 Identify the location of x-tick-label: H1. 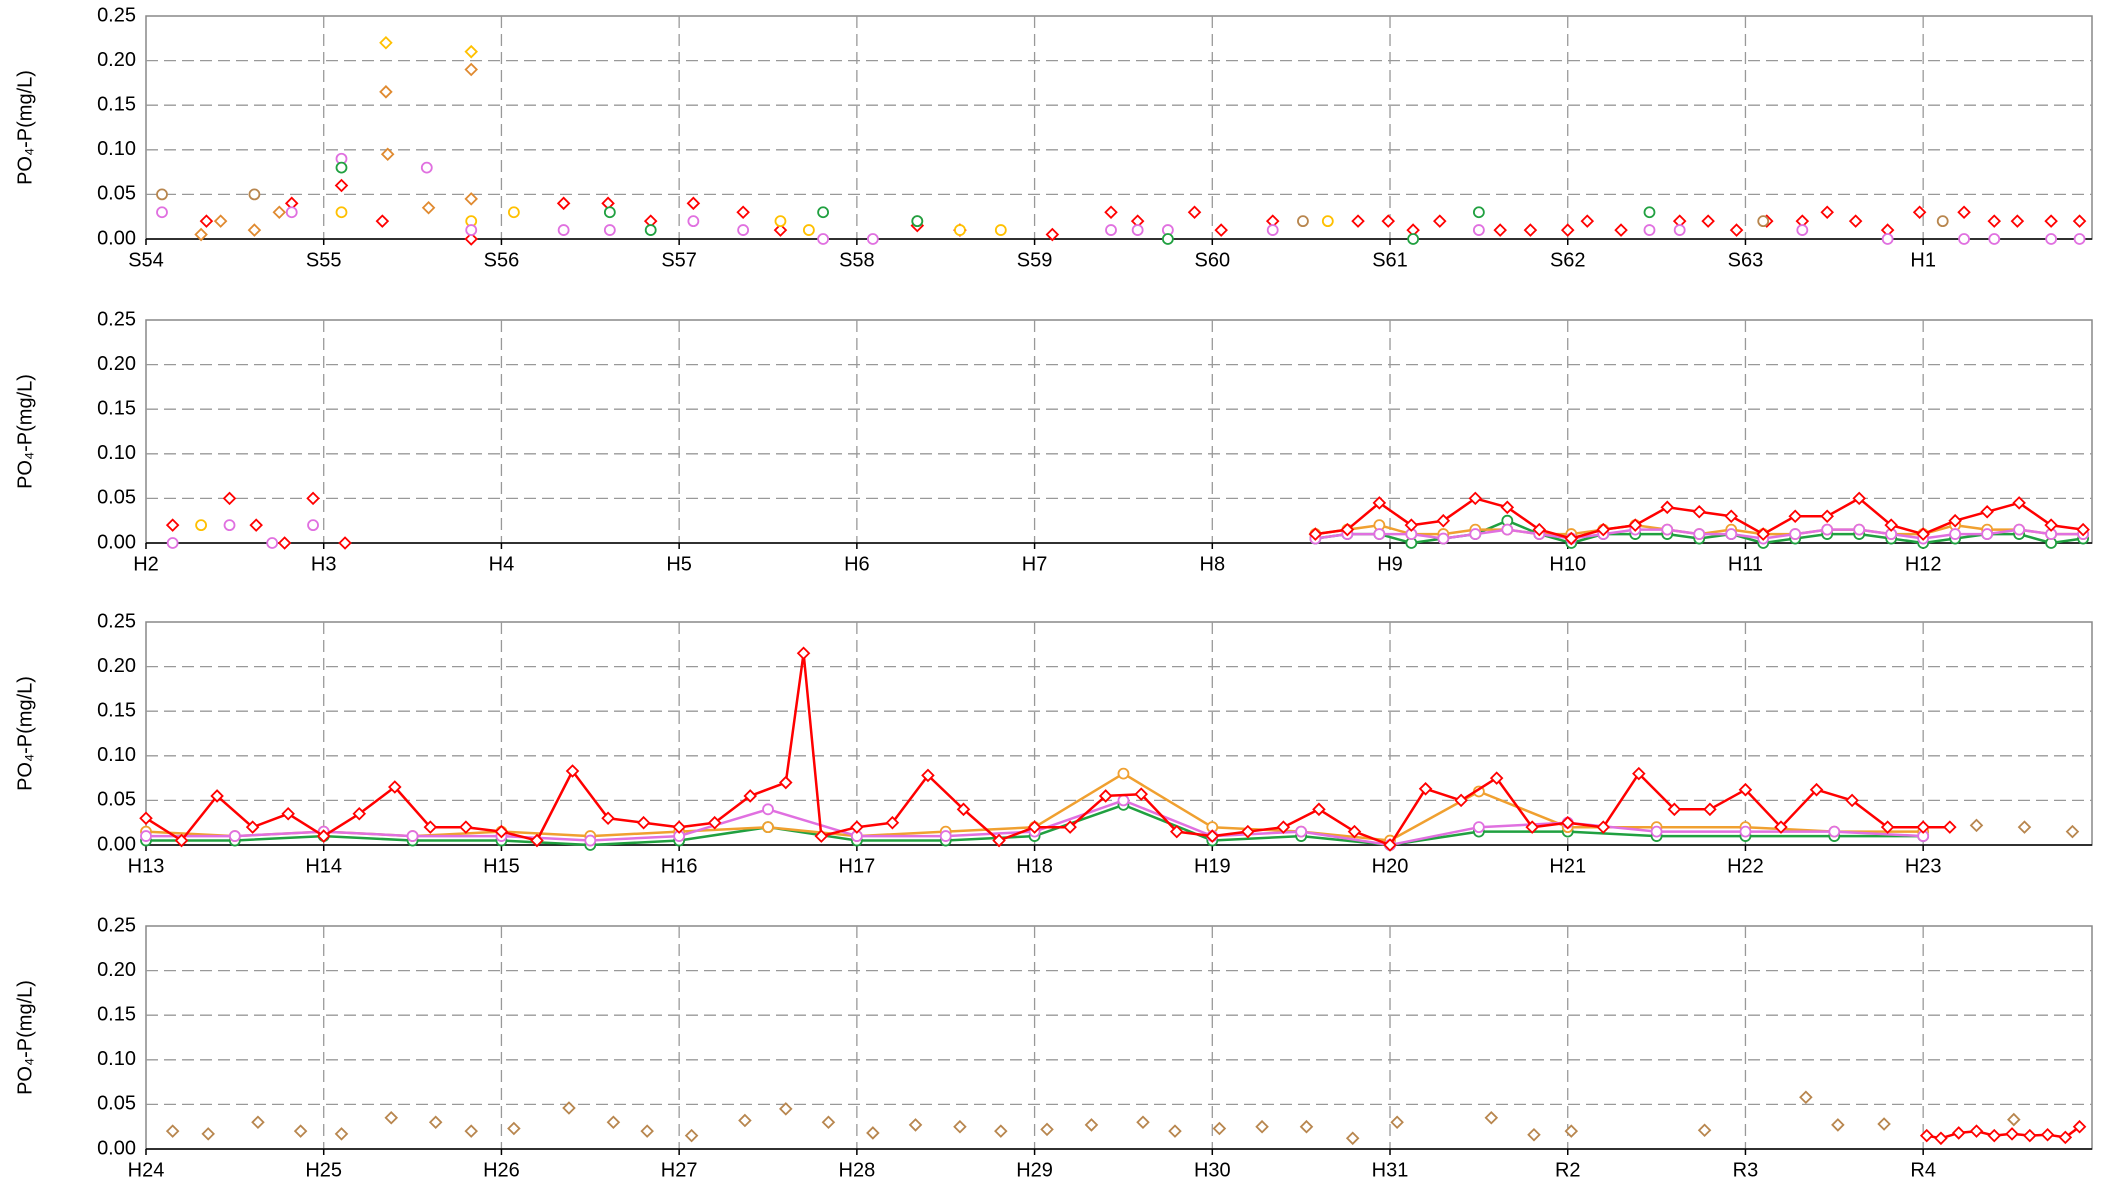
(1923, 260).